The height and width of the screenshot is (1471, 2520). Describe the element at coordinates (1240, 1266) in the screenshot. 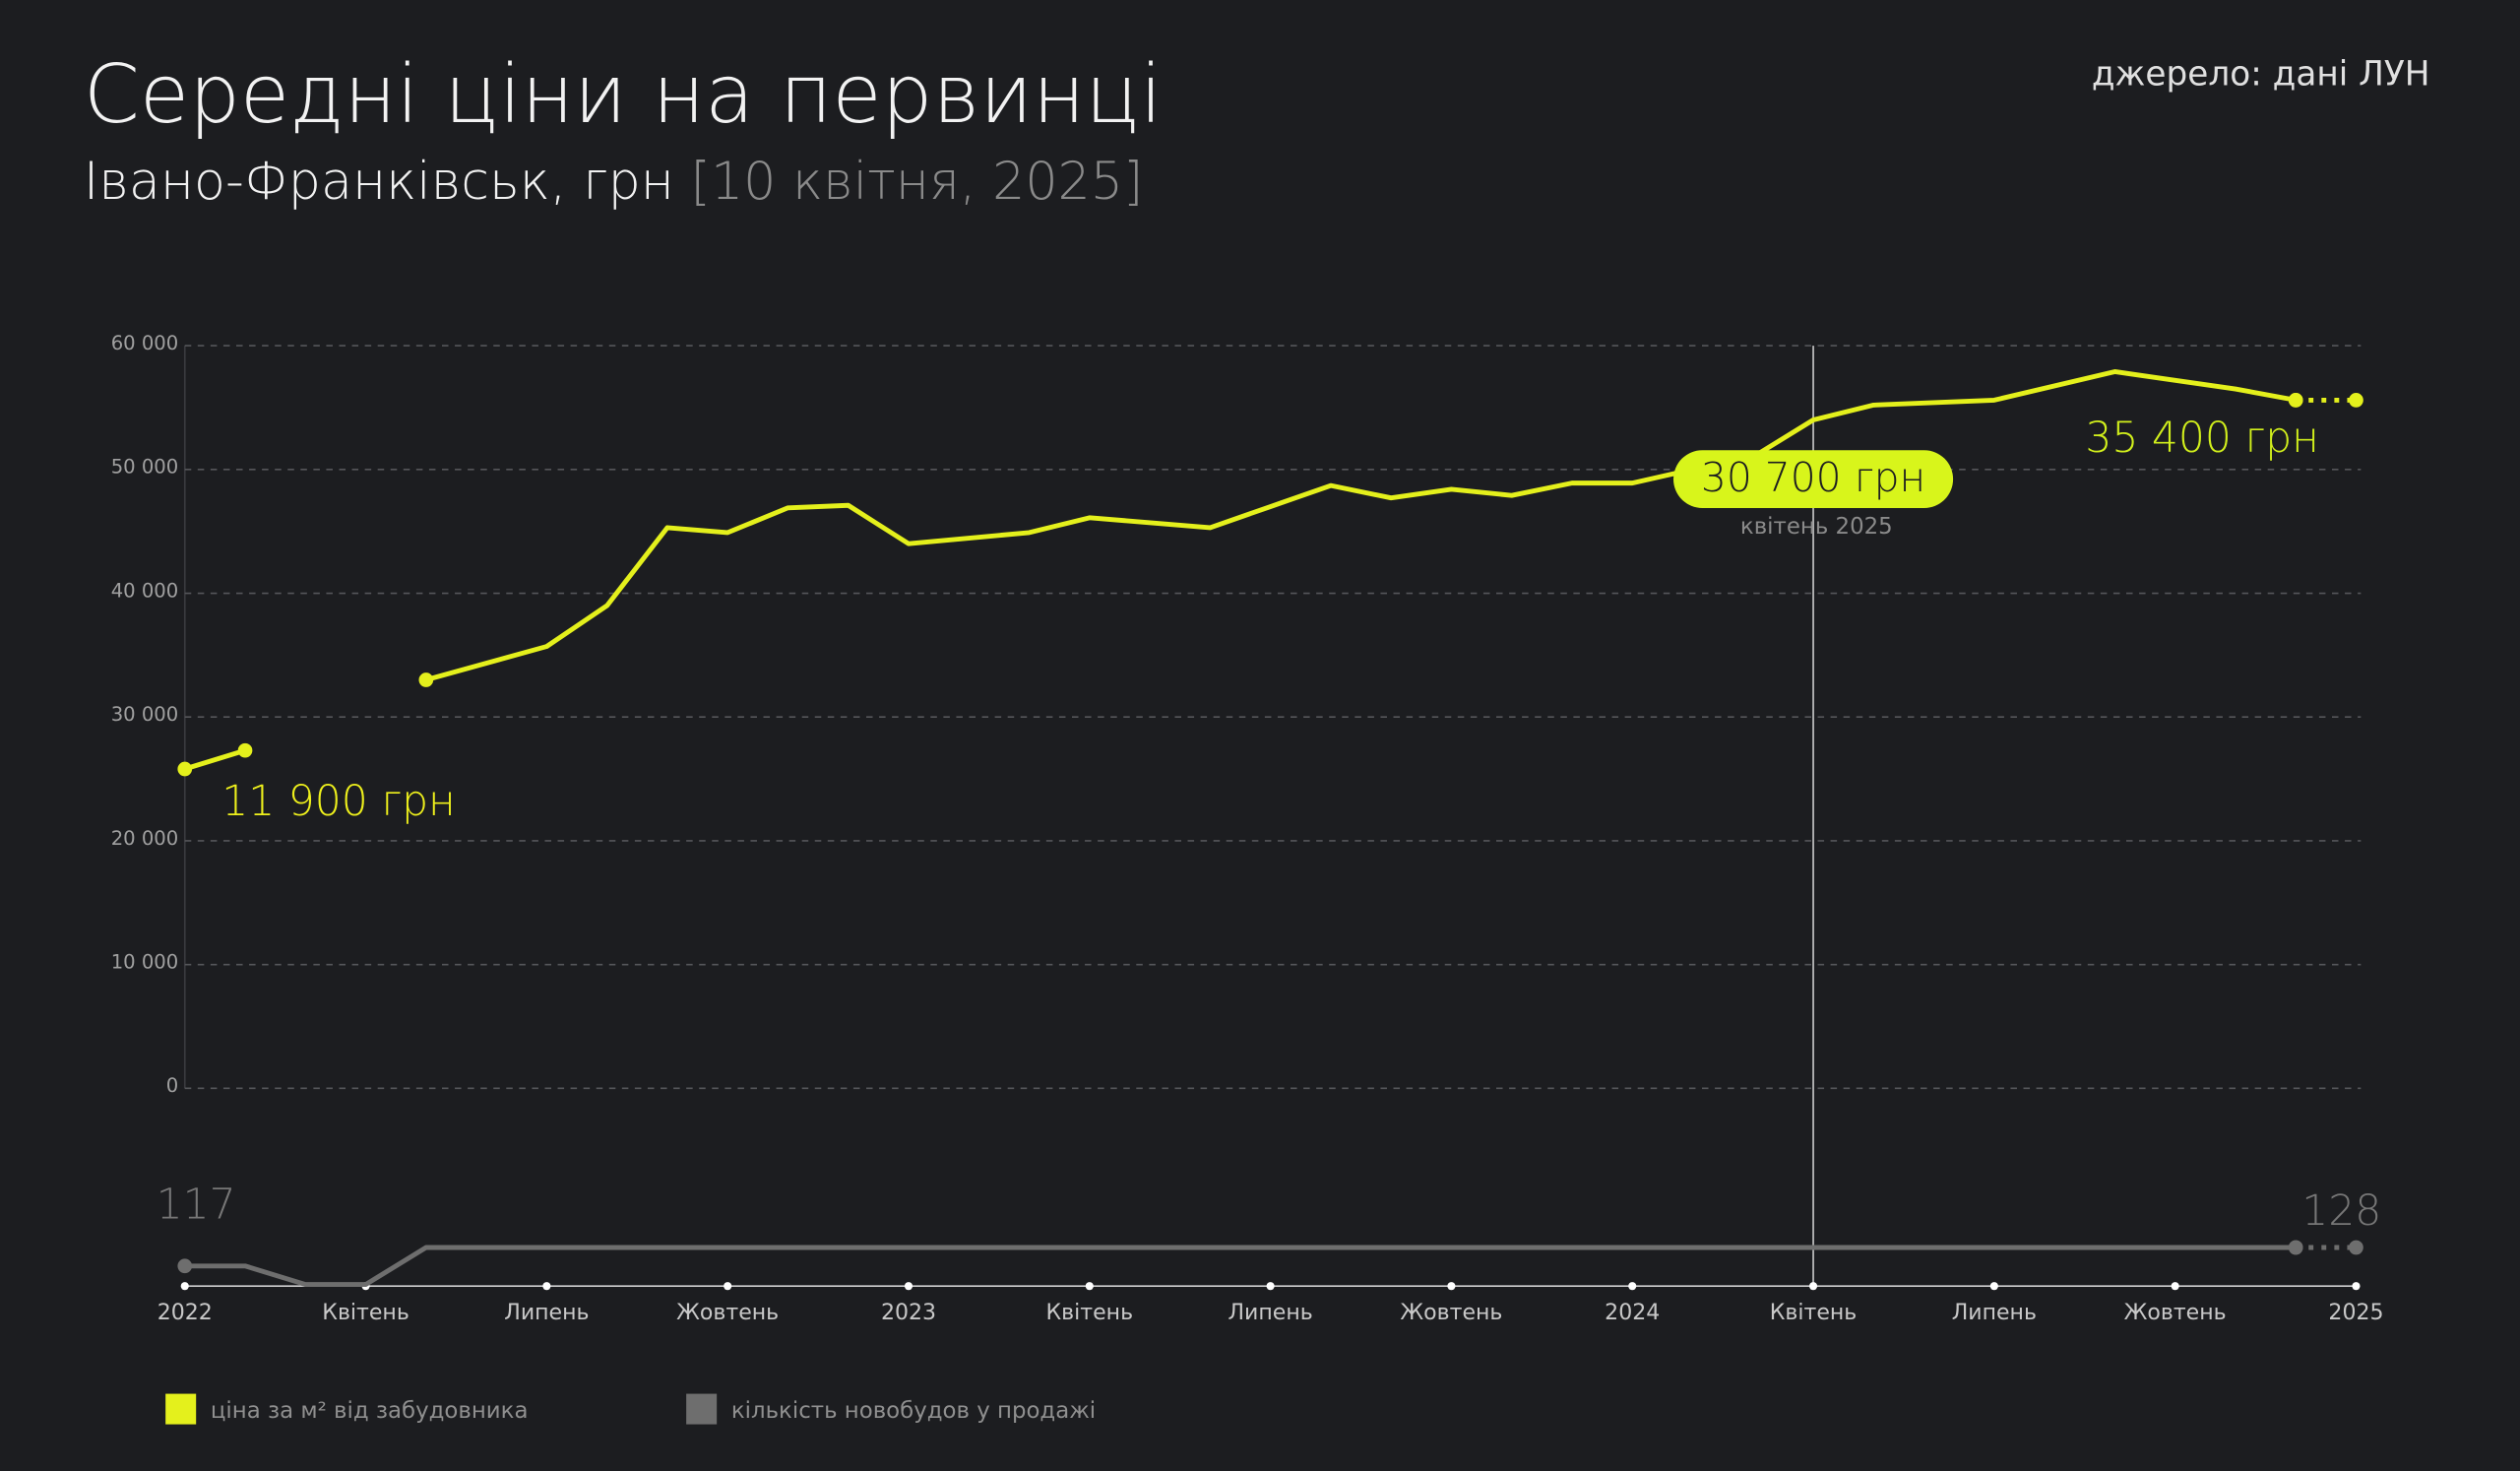

I see `line` at that location.